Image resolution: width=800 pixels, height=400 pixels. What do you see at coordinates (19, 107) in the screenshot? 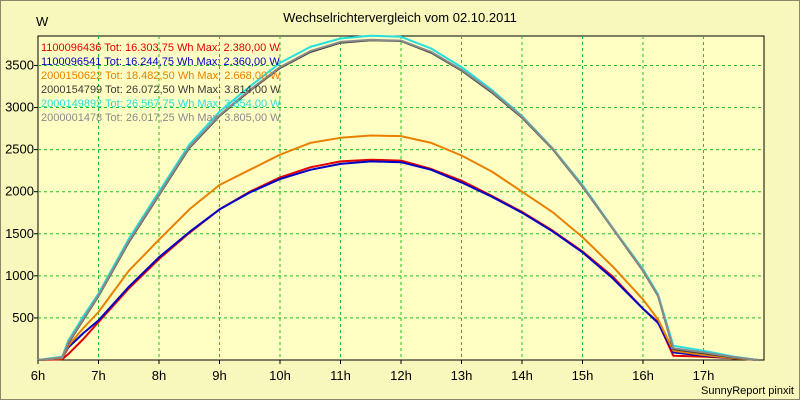
I see `y-tick-label: 3000` at bounding box center [19, 107].